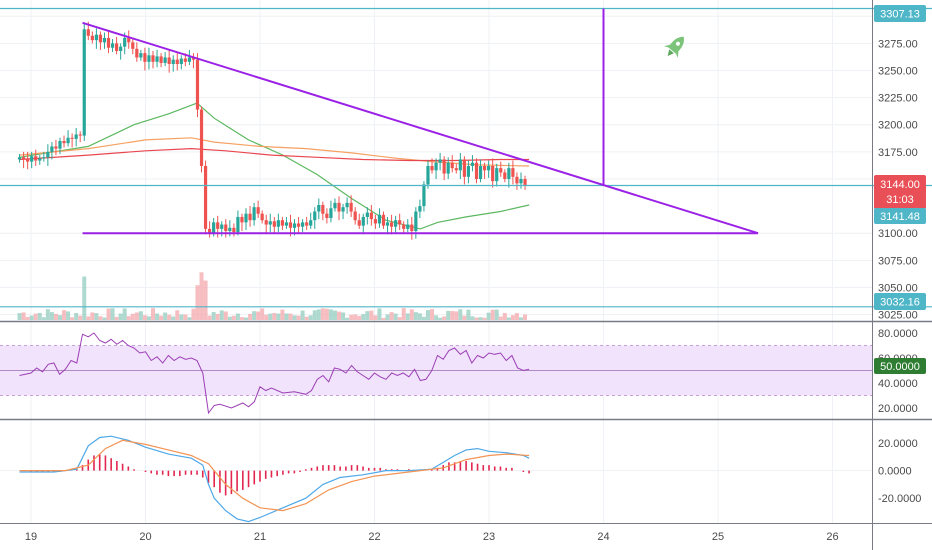 The width and height of the screenshot is (932, 550). What do you see at coordinates (900, 366) in the screenshot?
I see `rsi-current-badge` at bounding box center [900, 366].